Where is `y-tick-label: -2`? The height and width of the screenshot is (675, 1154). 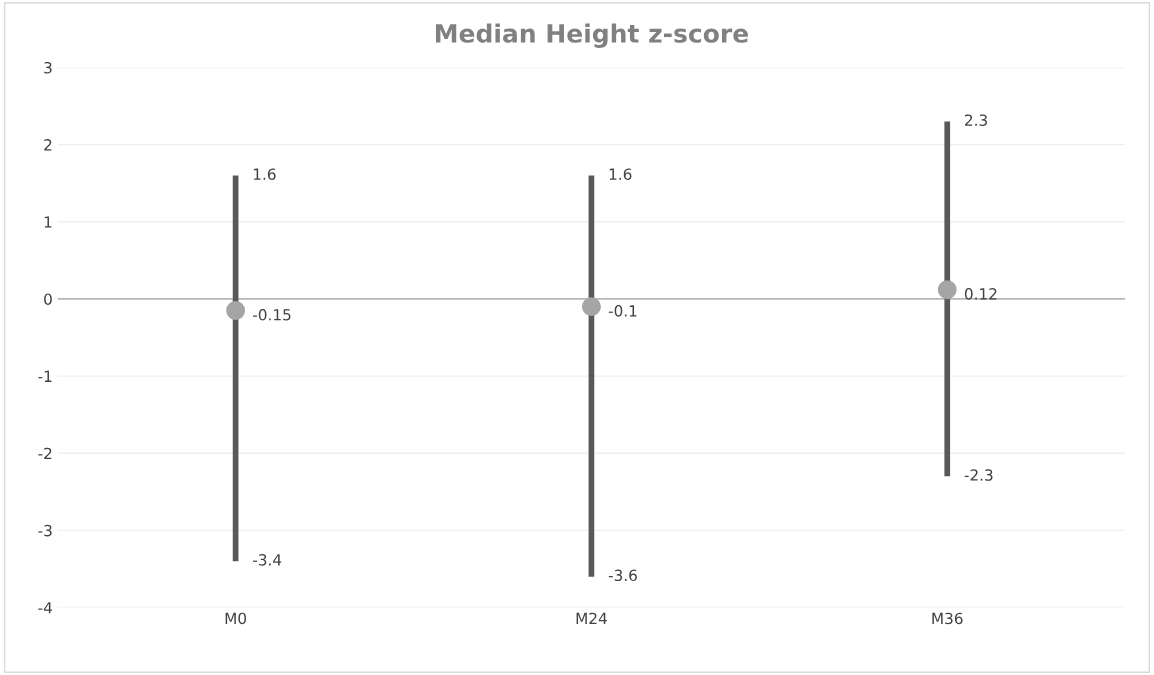 y-tick-label: -2 is located at coordinates (45, 453).